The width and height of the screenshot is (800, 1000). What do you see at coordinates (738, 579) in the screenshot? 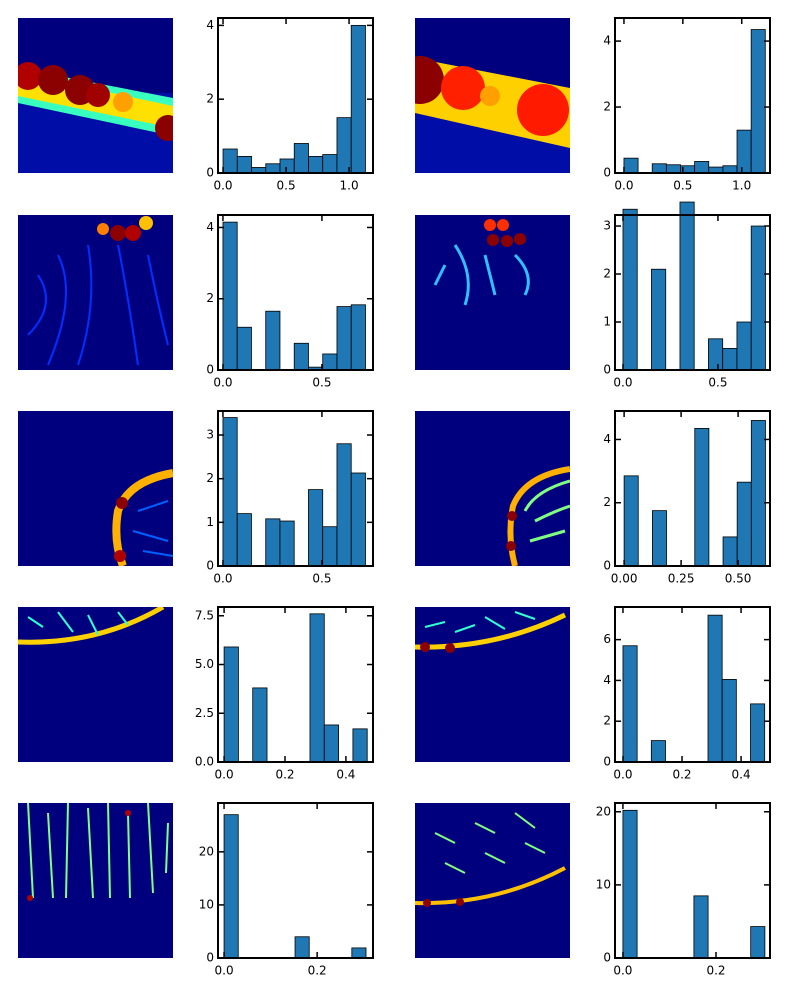
I see `x-tick-label: 0.50` at bounding box center [738, 579].